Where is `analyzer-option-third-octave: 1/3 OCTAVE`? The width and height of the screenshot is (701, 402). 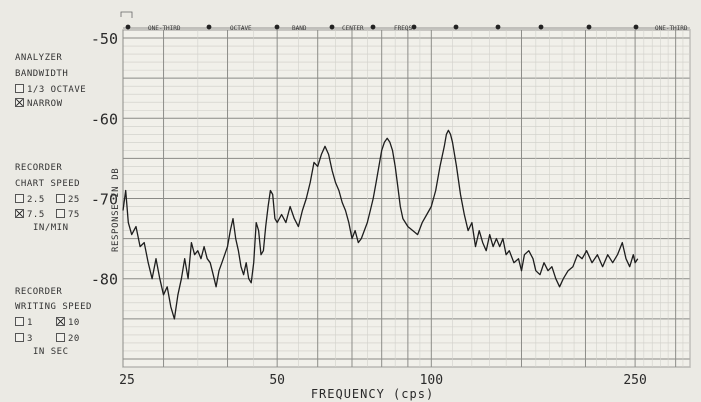
analyzer-option-third-octave: 1/3 OCTAVE is located at coordinates (50, 89).